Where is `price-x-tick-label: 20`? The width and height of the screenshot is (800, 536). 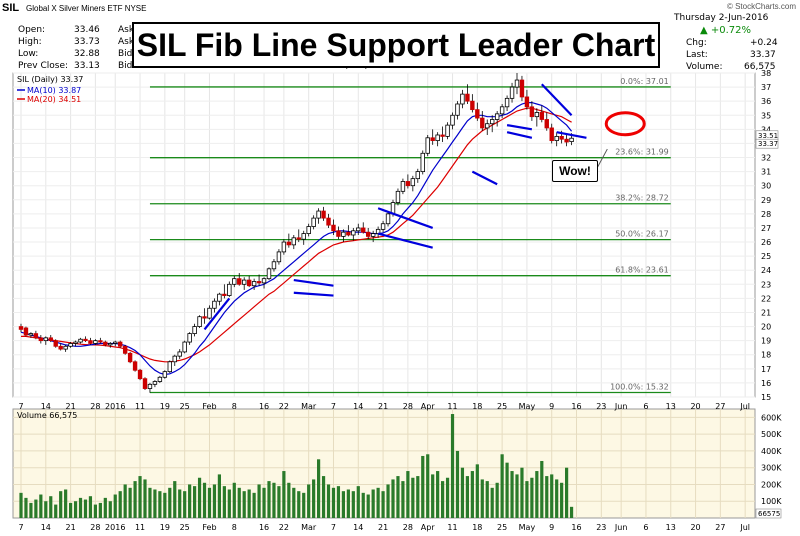 price-x-tick-label: 20 is located at coordinates (695, 406).